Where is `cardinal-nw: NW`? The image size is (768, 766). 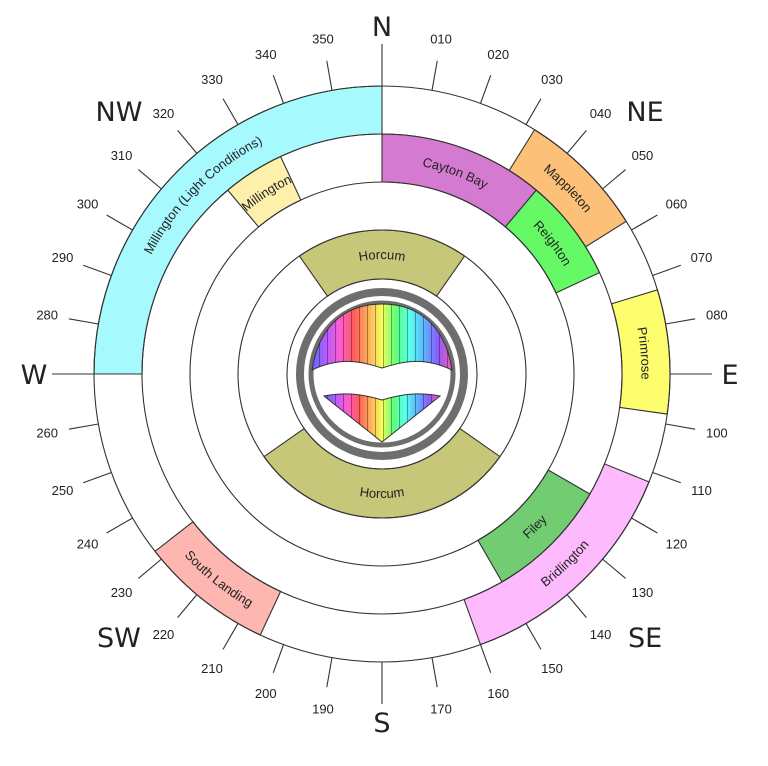 cardinal-nw: NW is located at coordinates (119, 112).